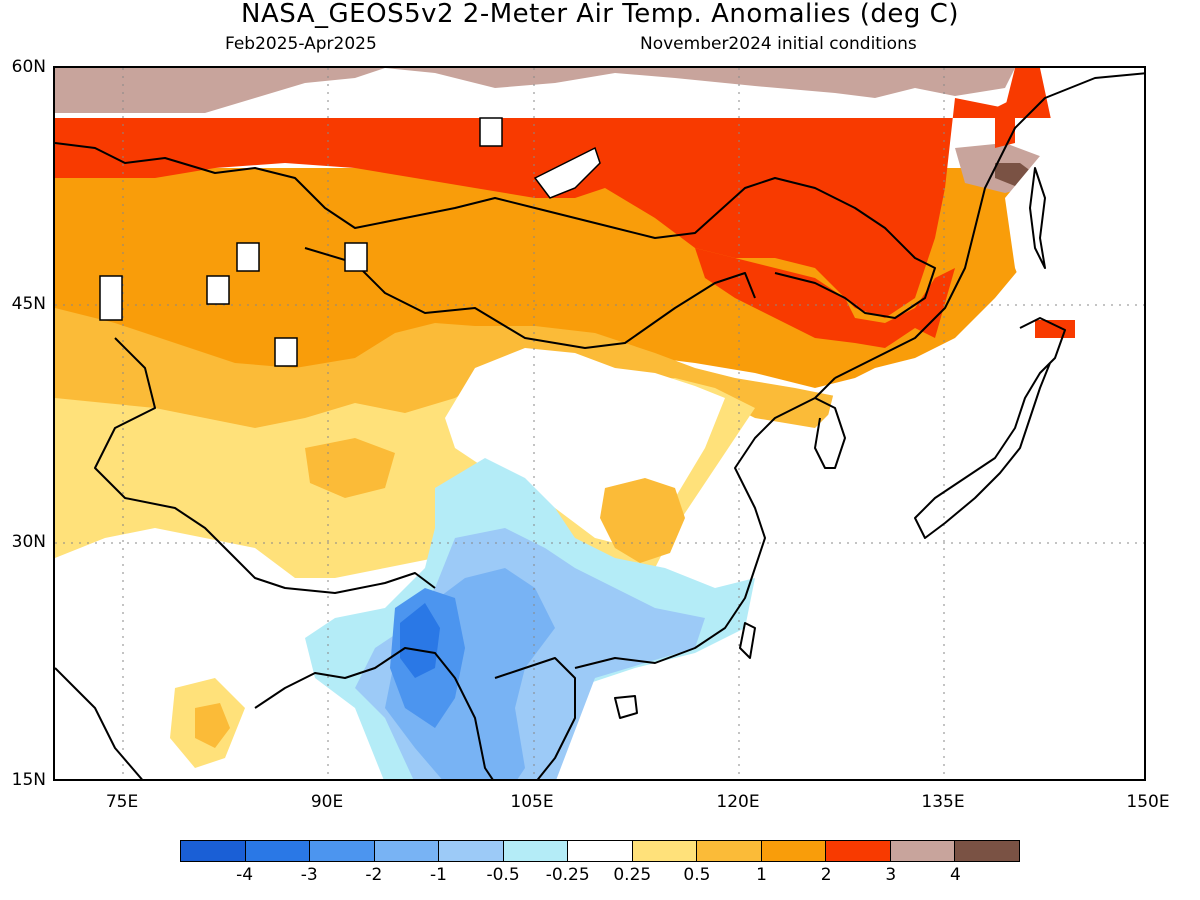 This screenshot has height=900, width=1200. Describe the element at coordinates (28, 67) in the screenshot. I see `lat-label-60n: 60N` at that location.